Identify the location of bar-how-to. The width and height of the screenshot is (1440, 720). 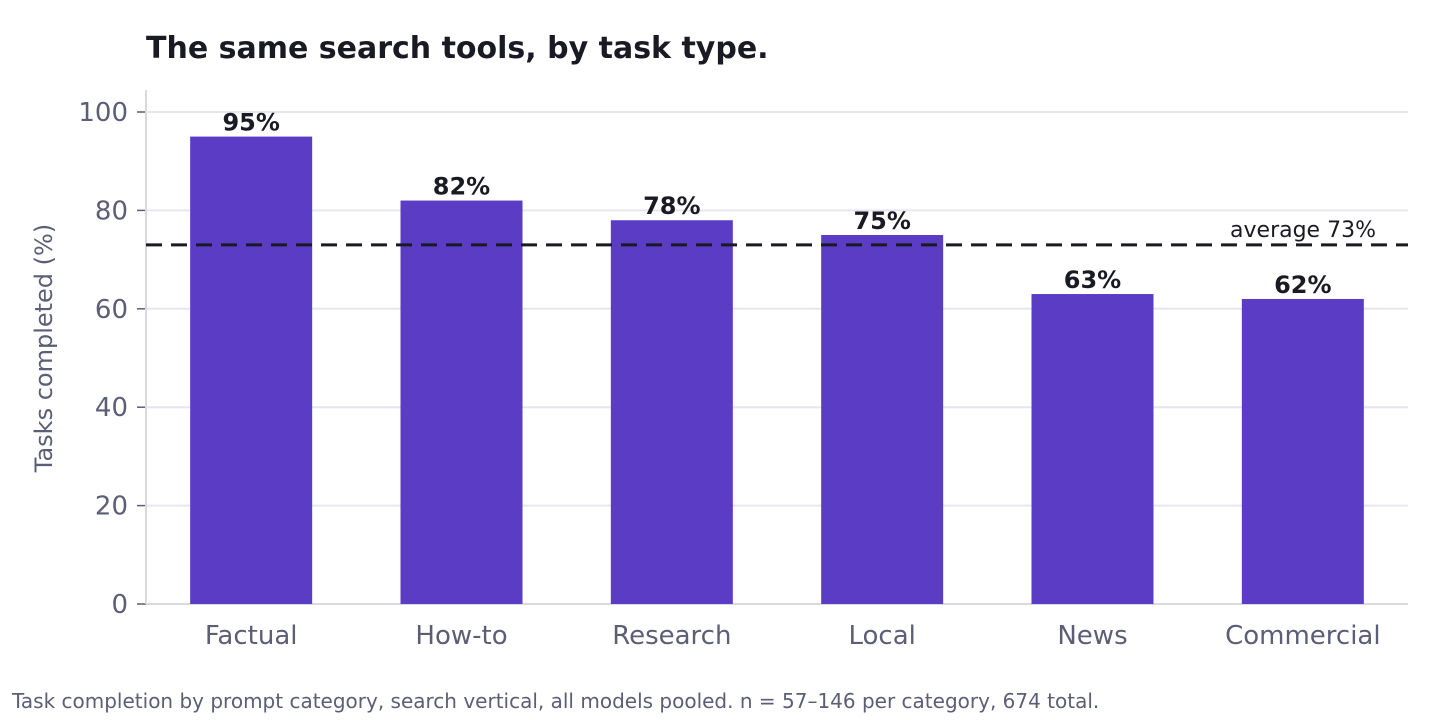
(461, 402).